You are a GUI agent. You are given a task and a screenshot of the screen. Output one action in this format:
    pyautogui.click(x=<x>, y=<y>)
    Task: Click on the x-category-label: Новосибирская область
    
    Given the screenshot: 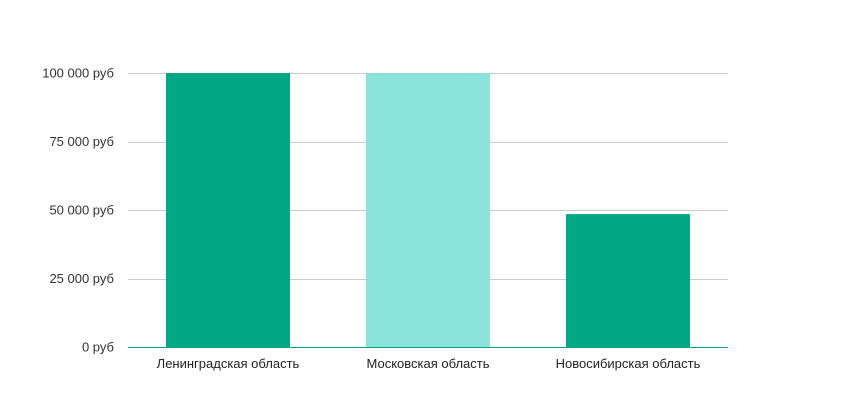 What is the action you would take?
    pyautogui.click(x=628, y=363)
    